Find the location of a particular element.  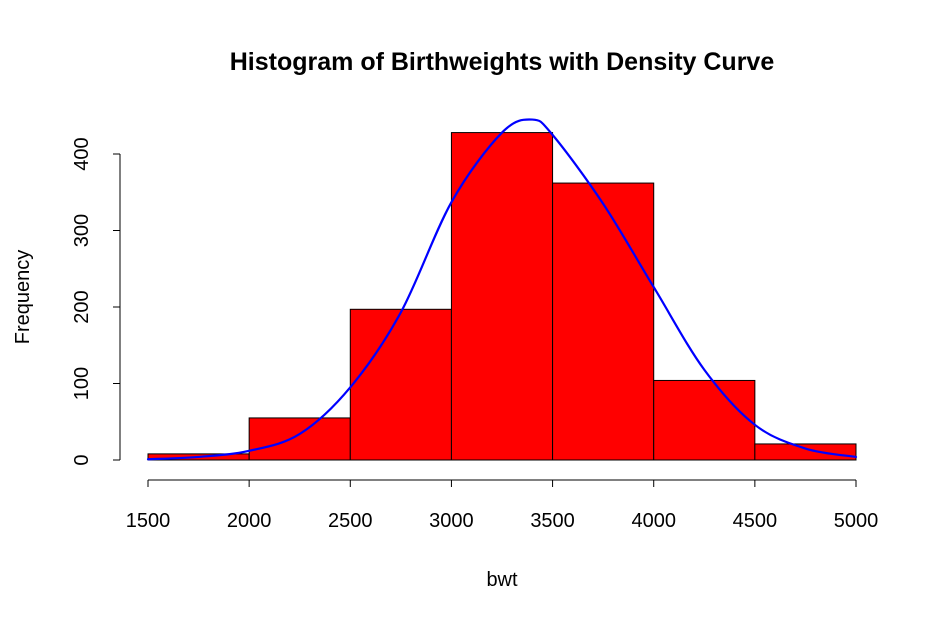

y-axis-tick-label: 400 is located at coordinates (82, 153).